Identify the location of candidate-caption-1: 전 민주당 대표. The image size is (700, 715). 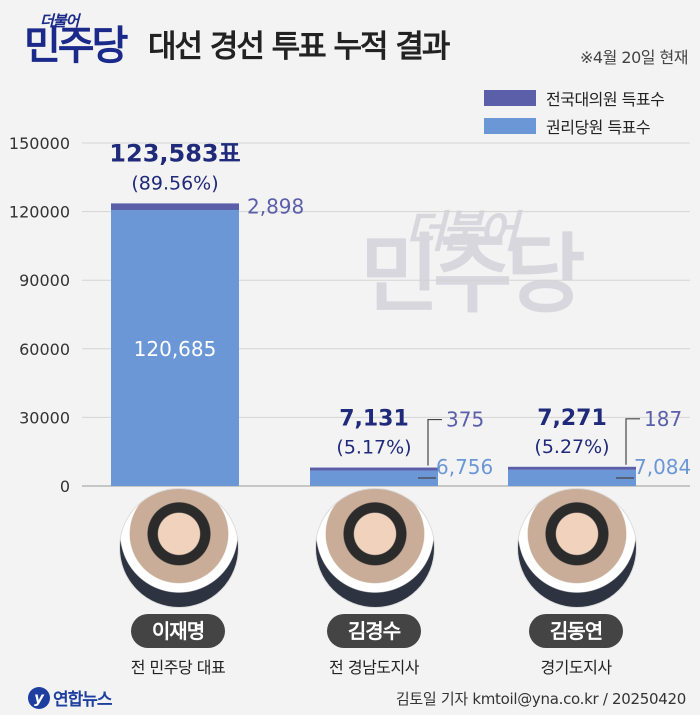
(178, 667).